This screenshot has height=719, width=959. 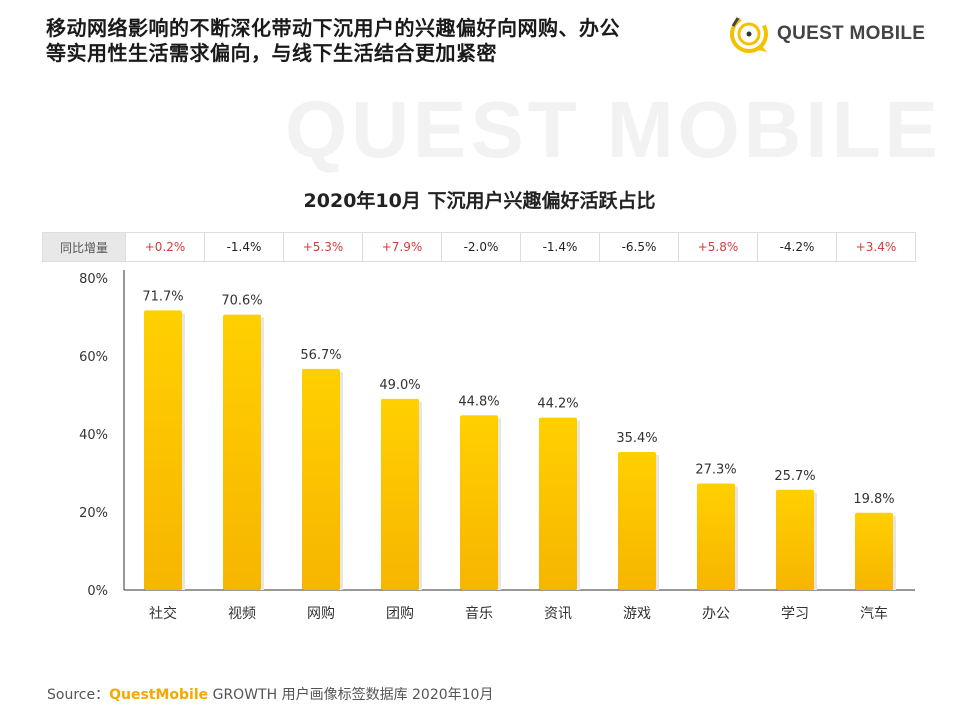 What do you see at coordinates (875, 247) in the screenshot?
I see `yoy-cell: +3.4%` at bounding box center [875, 247].